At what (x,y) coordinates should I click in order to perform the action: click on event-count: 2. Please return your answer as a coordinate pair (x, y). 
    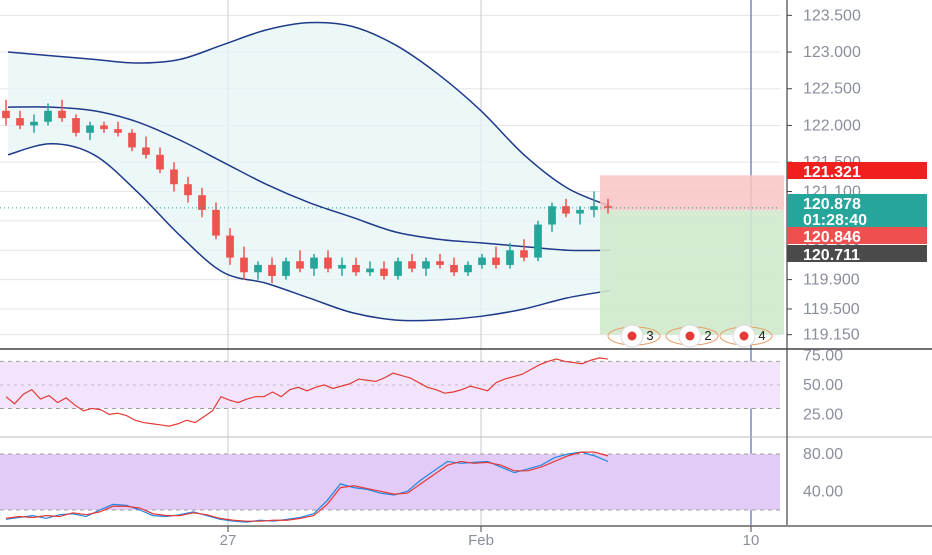
    Looking at the image, I should click on (707, 335).